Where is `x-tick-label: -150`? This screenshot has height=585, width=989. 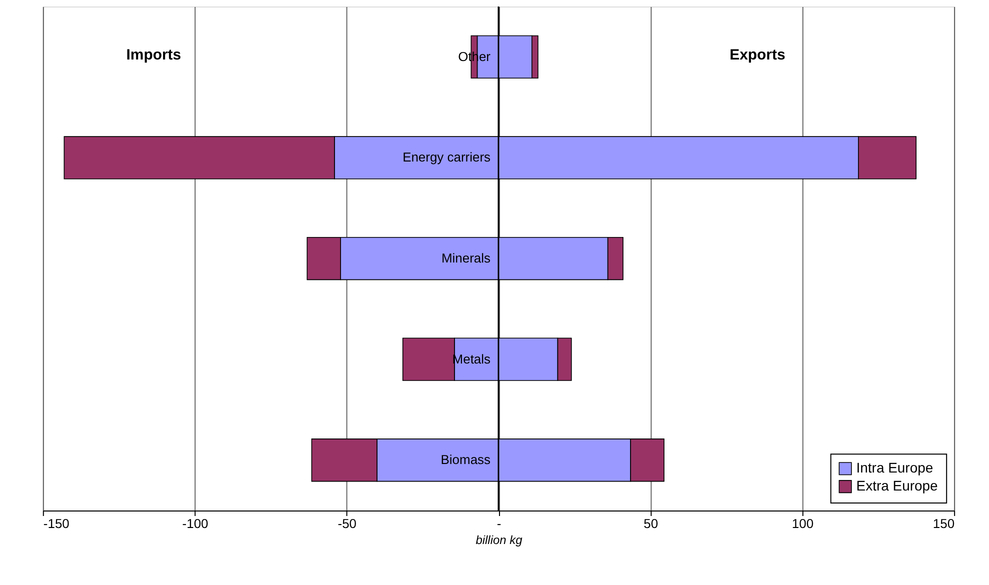 x-tick-label: -150 is located at coordinates (56, 523).